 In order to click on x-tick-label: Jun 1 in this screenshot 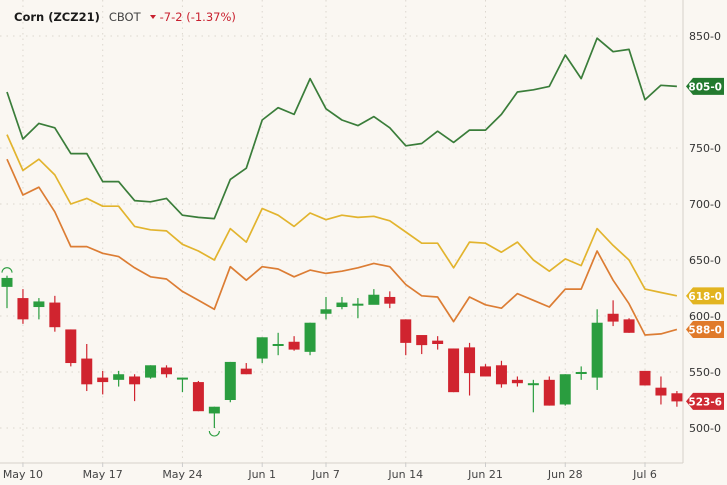, I will do `click(261, 474)`.